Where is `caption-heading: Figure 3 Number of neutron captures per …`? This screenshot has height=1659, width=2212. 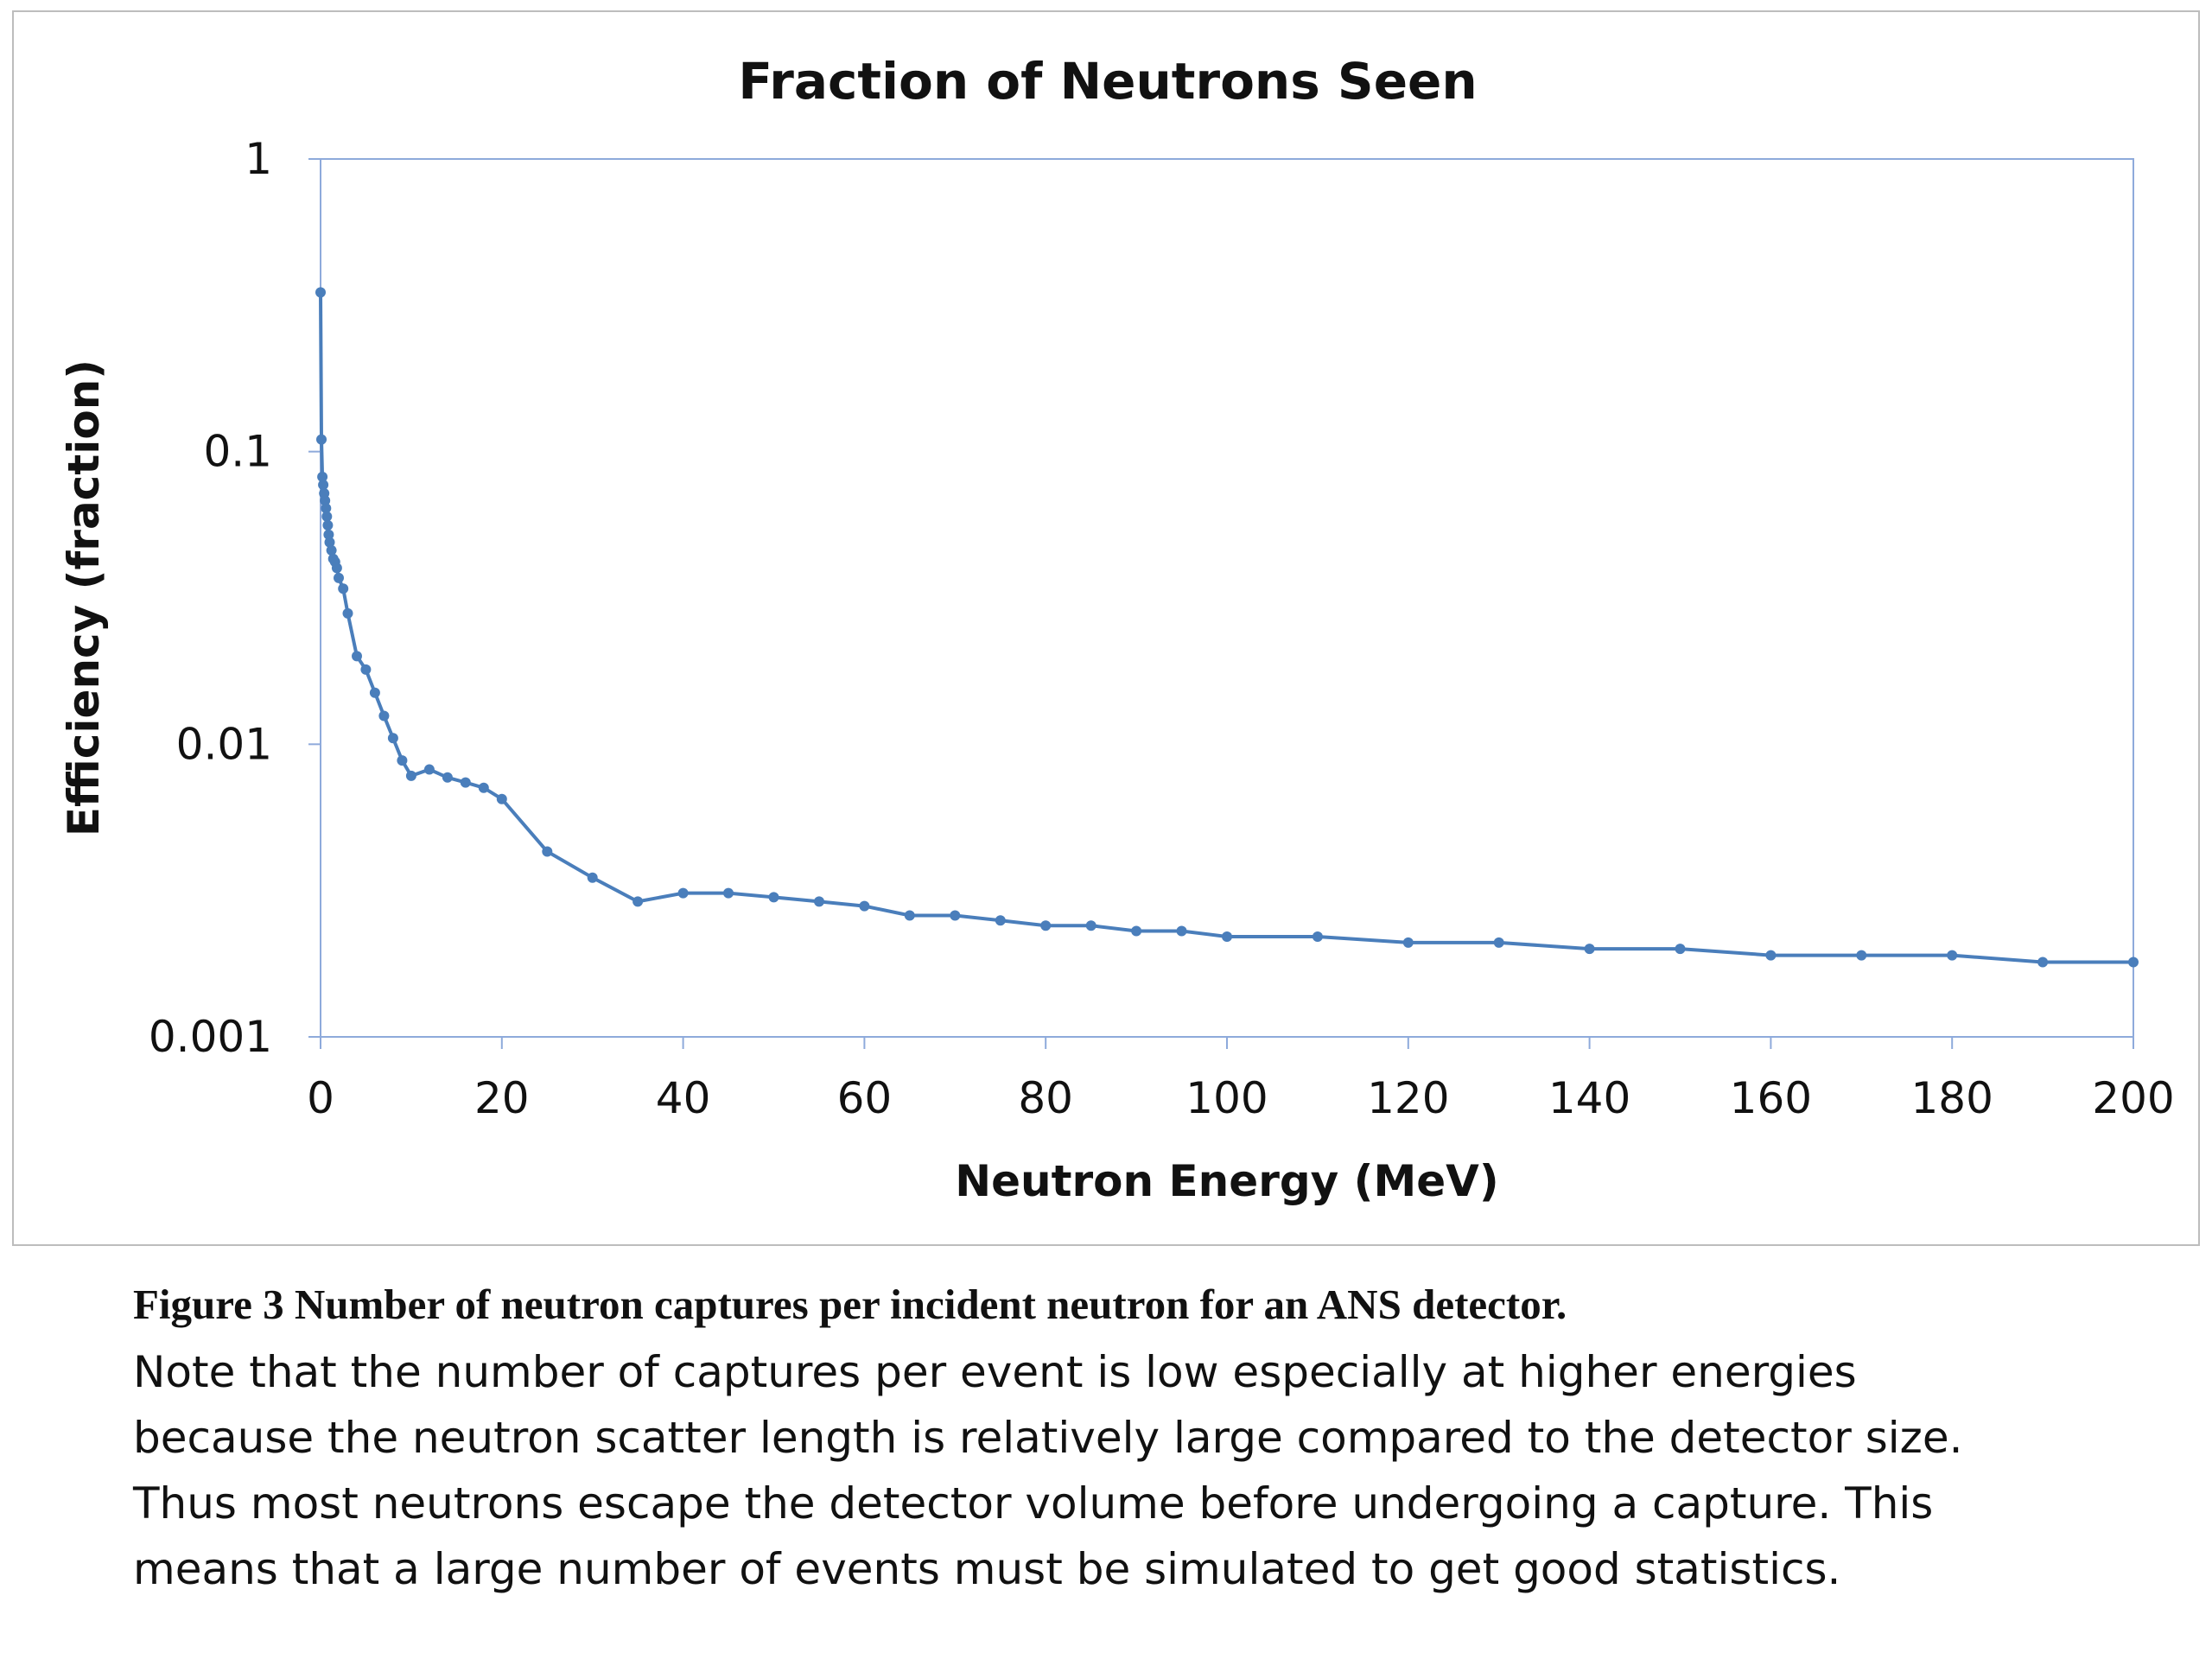
caption-heading: Figure 3 Number of neutron captures per … is located at coordinates (850, 1304).